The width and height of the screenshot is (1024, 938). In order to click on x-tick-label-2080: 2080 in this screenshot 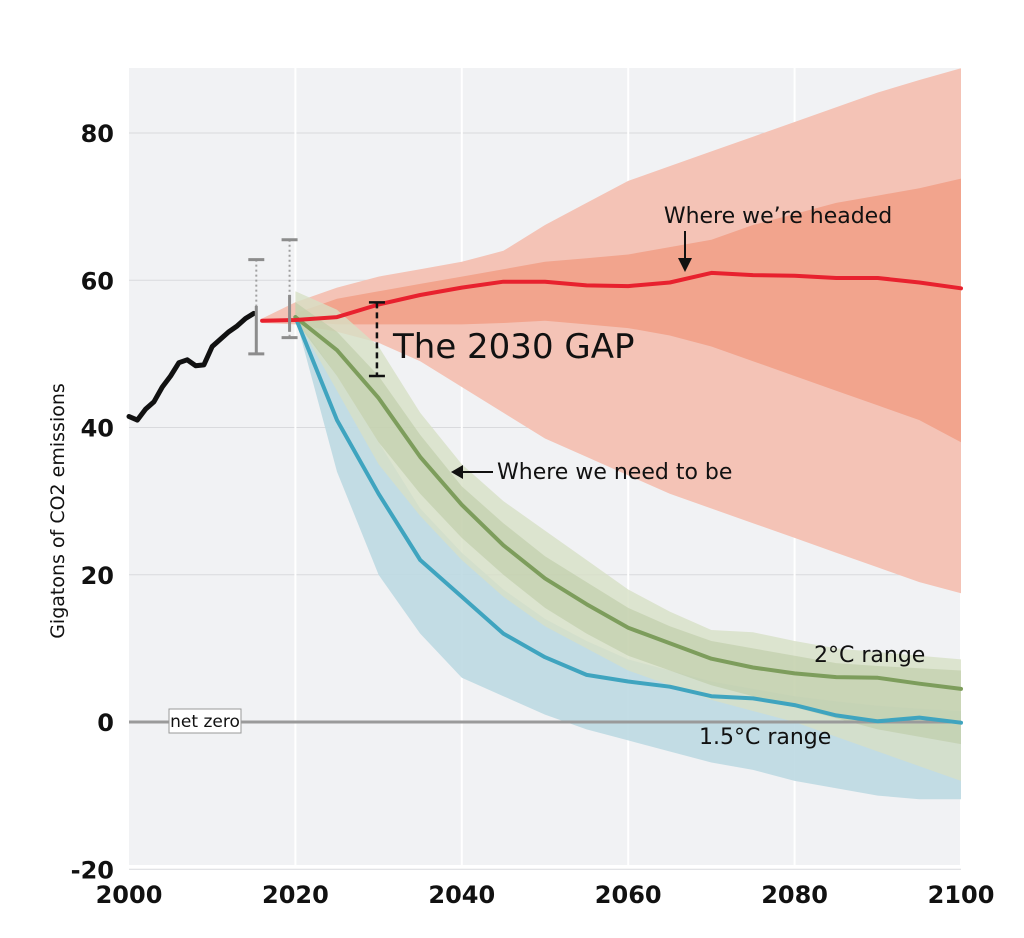, I will do `click(794, 895)`.